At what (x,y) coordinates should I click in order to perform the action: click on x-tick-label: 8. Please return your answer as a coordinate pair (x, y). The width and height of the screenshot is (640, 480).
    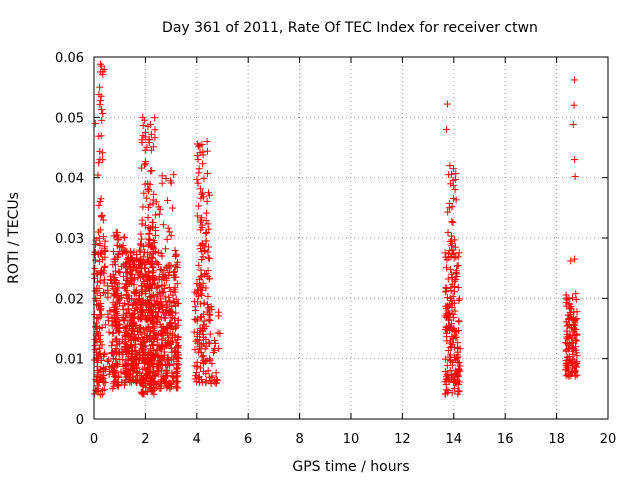
    Looking at the image, I should click on (299, 439).